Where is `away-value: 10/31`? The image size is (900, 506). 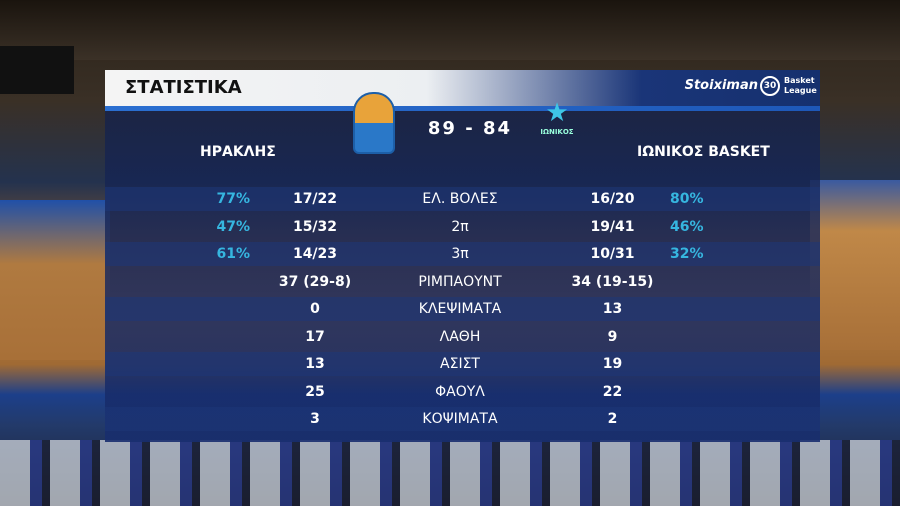
away-value: 10/31 is located at coordinates (612, 254).